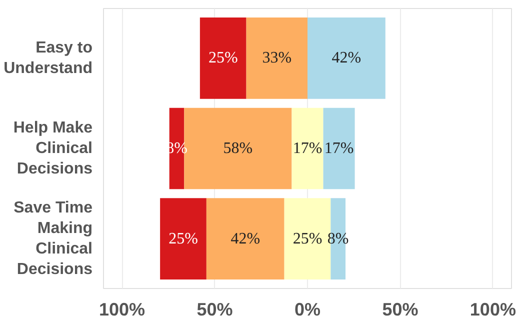 The height and width of the screenshot is (324, 523). Describe the element at coordinates (48, 58) in the screenshot. I see `y-tick-label: Easy to Understand` at that location.